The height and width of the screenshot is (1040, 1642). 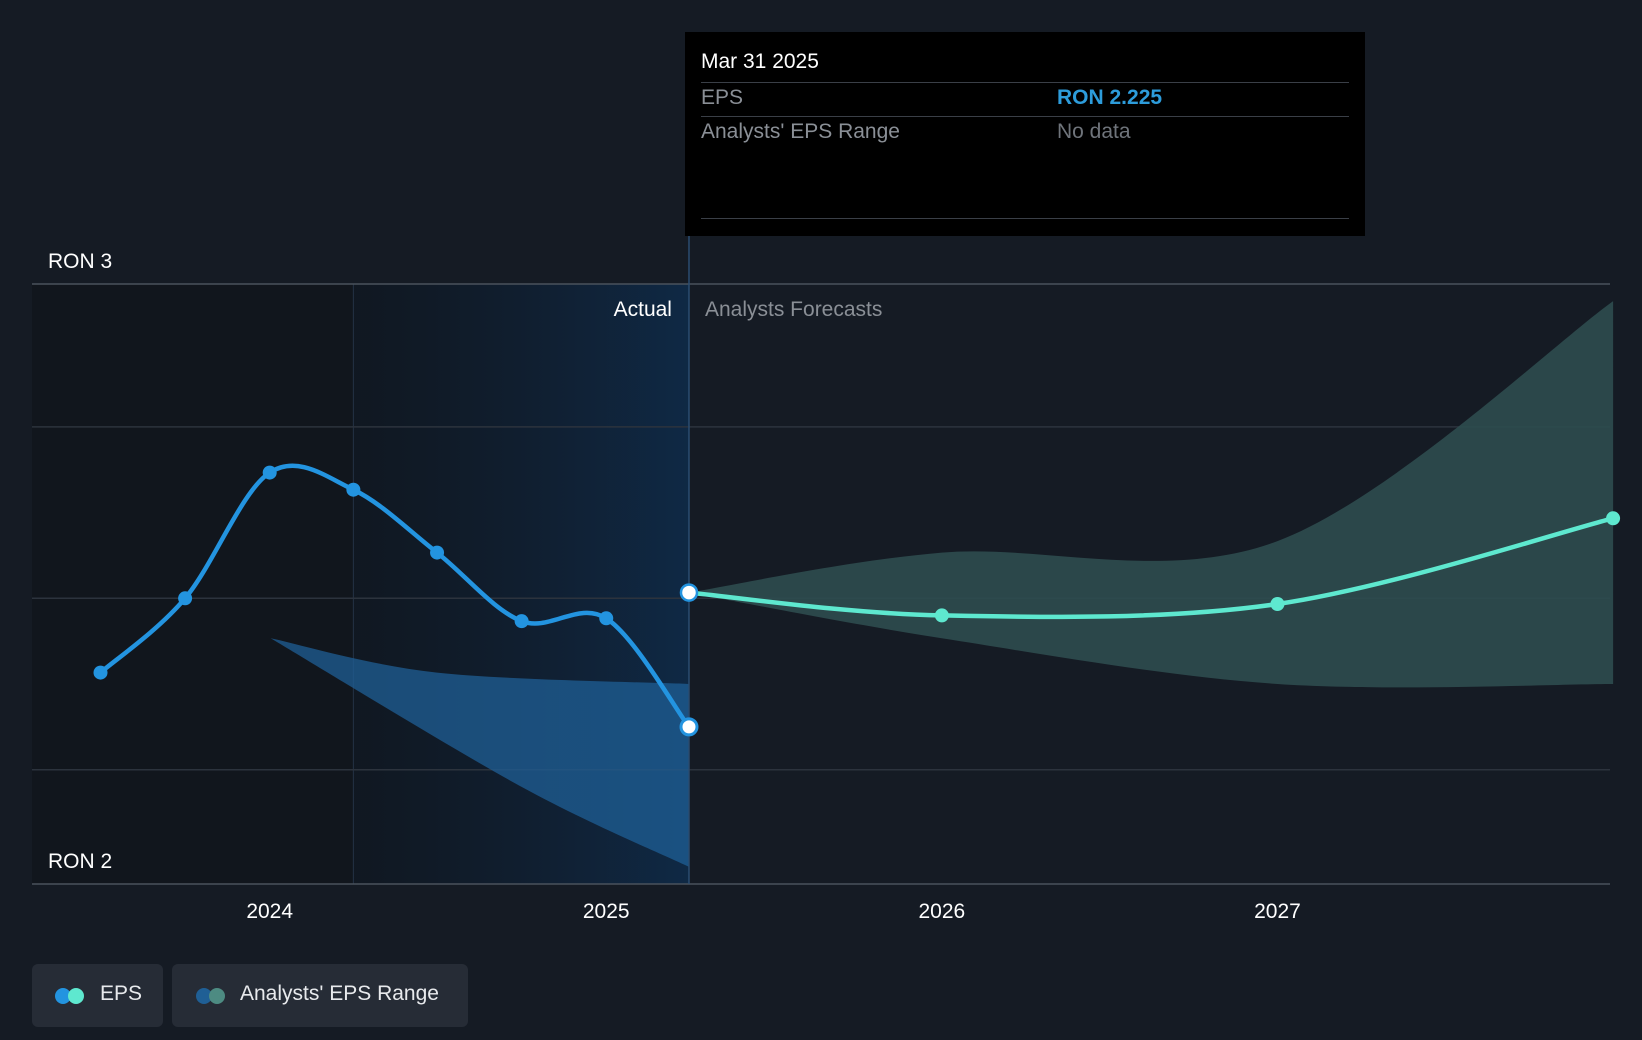 What do you see at coordinates (793, 309) in the screenshot?
I see `section-label-forecast: Analysts Forecasts` at bounding box center [793, 309].